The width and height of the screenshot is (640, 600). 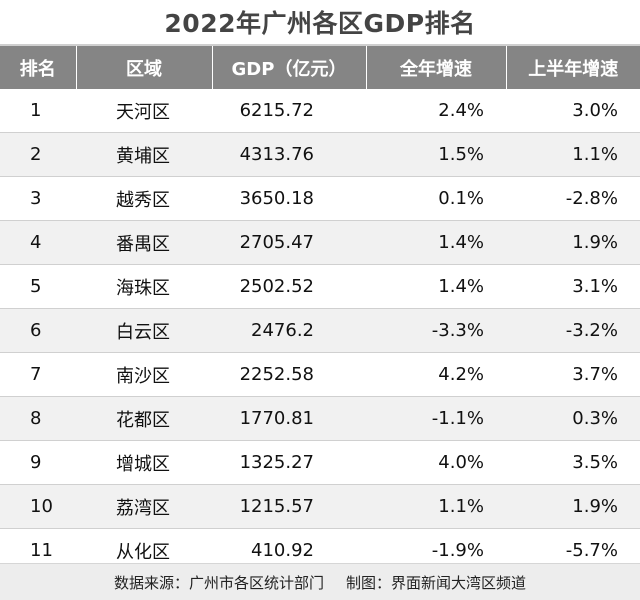 I want to click on table-row: 9 增城区 1325.27 4.0% 3.5%, so click(x=320, y=462).